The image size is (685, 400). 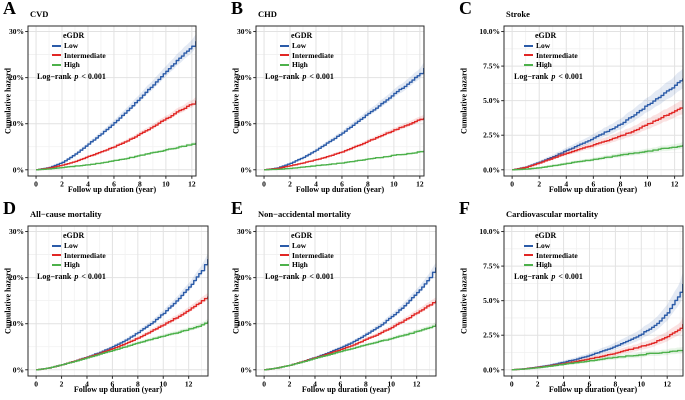 I want to click on panel-letter: F, so click(x=464, y=209).